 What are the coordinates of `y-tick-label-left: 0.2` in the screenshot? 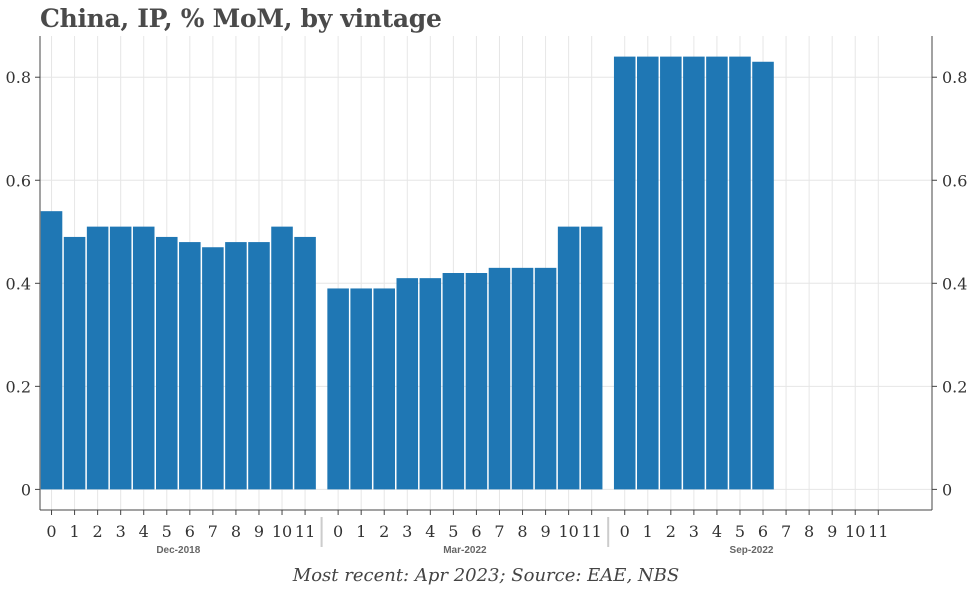 It's located at (18, 386).